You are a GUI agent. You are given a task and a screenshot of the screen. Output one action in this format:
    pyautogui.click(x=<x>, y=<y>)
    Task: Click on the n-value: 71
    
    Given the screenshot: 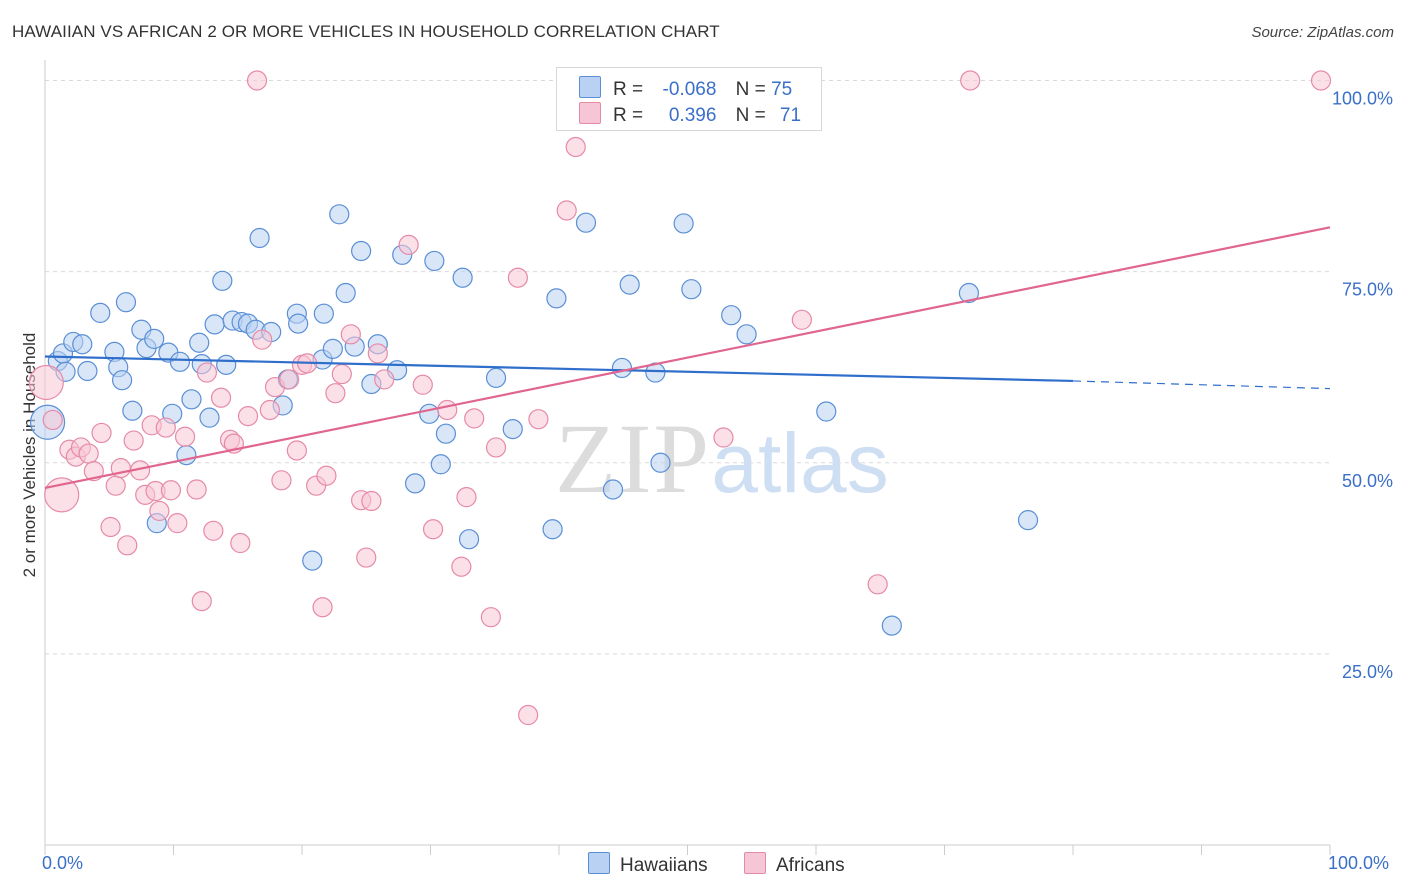 What is the action you would take?
    pyautogui.click(x=790, y=115)
    